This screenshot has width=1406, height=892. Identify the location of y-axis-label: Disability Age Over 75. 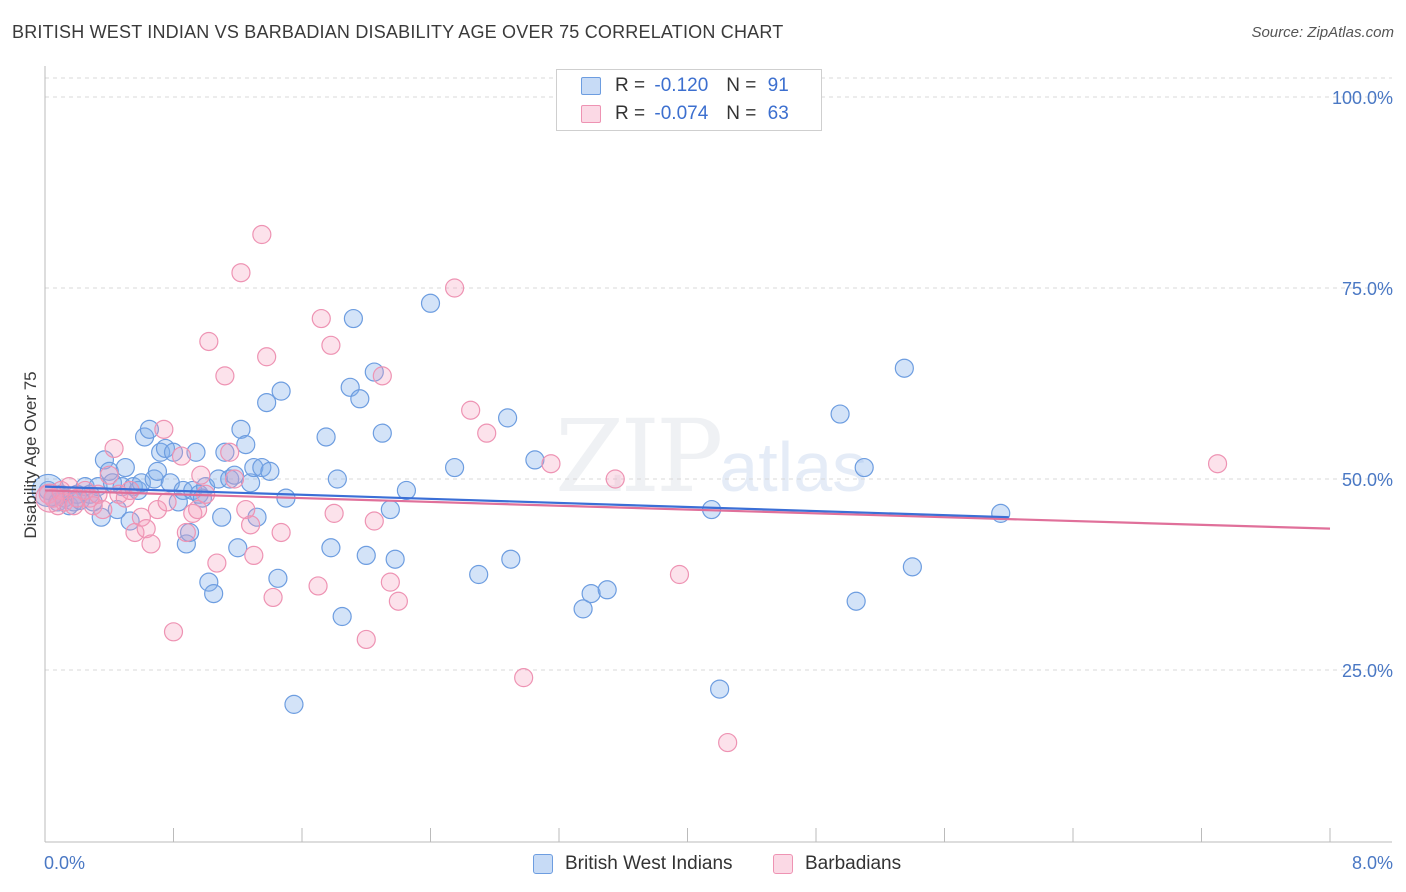
(30, 454).